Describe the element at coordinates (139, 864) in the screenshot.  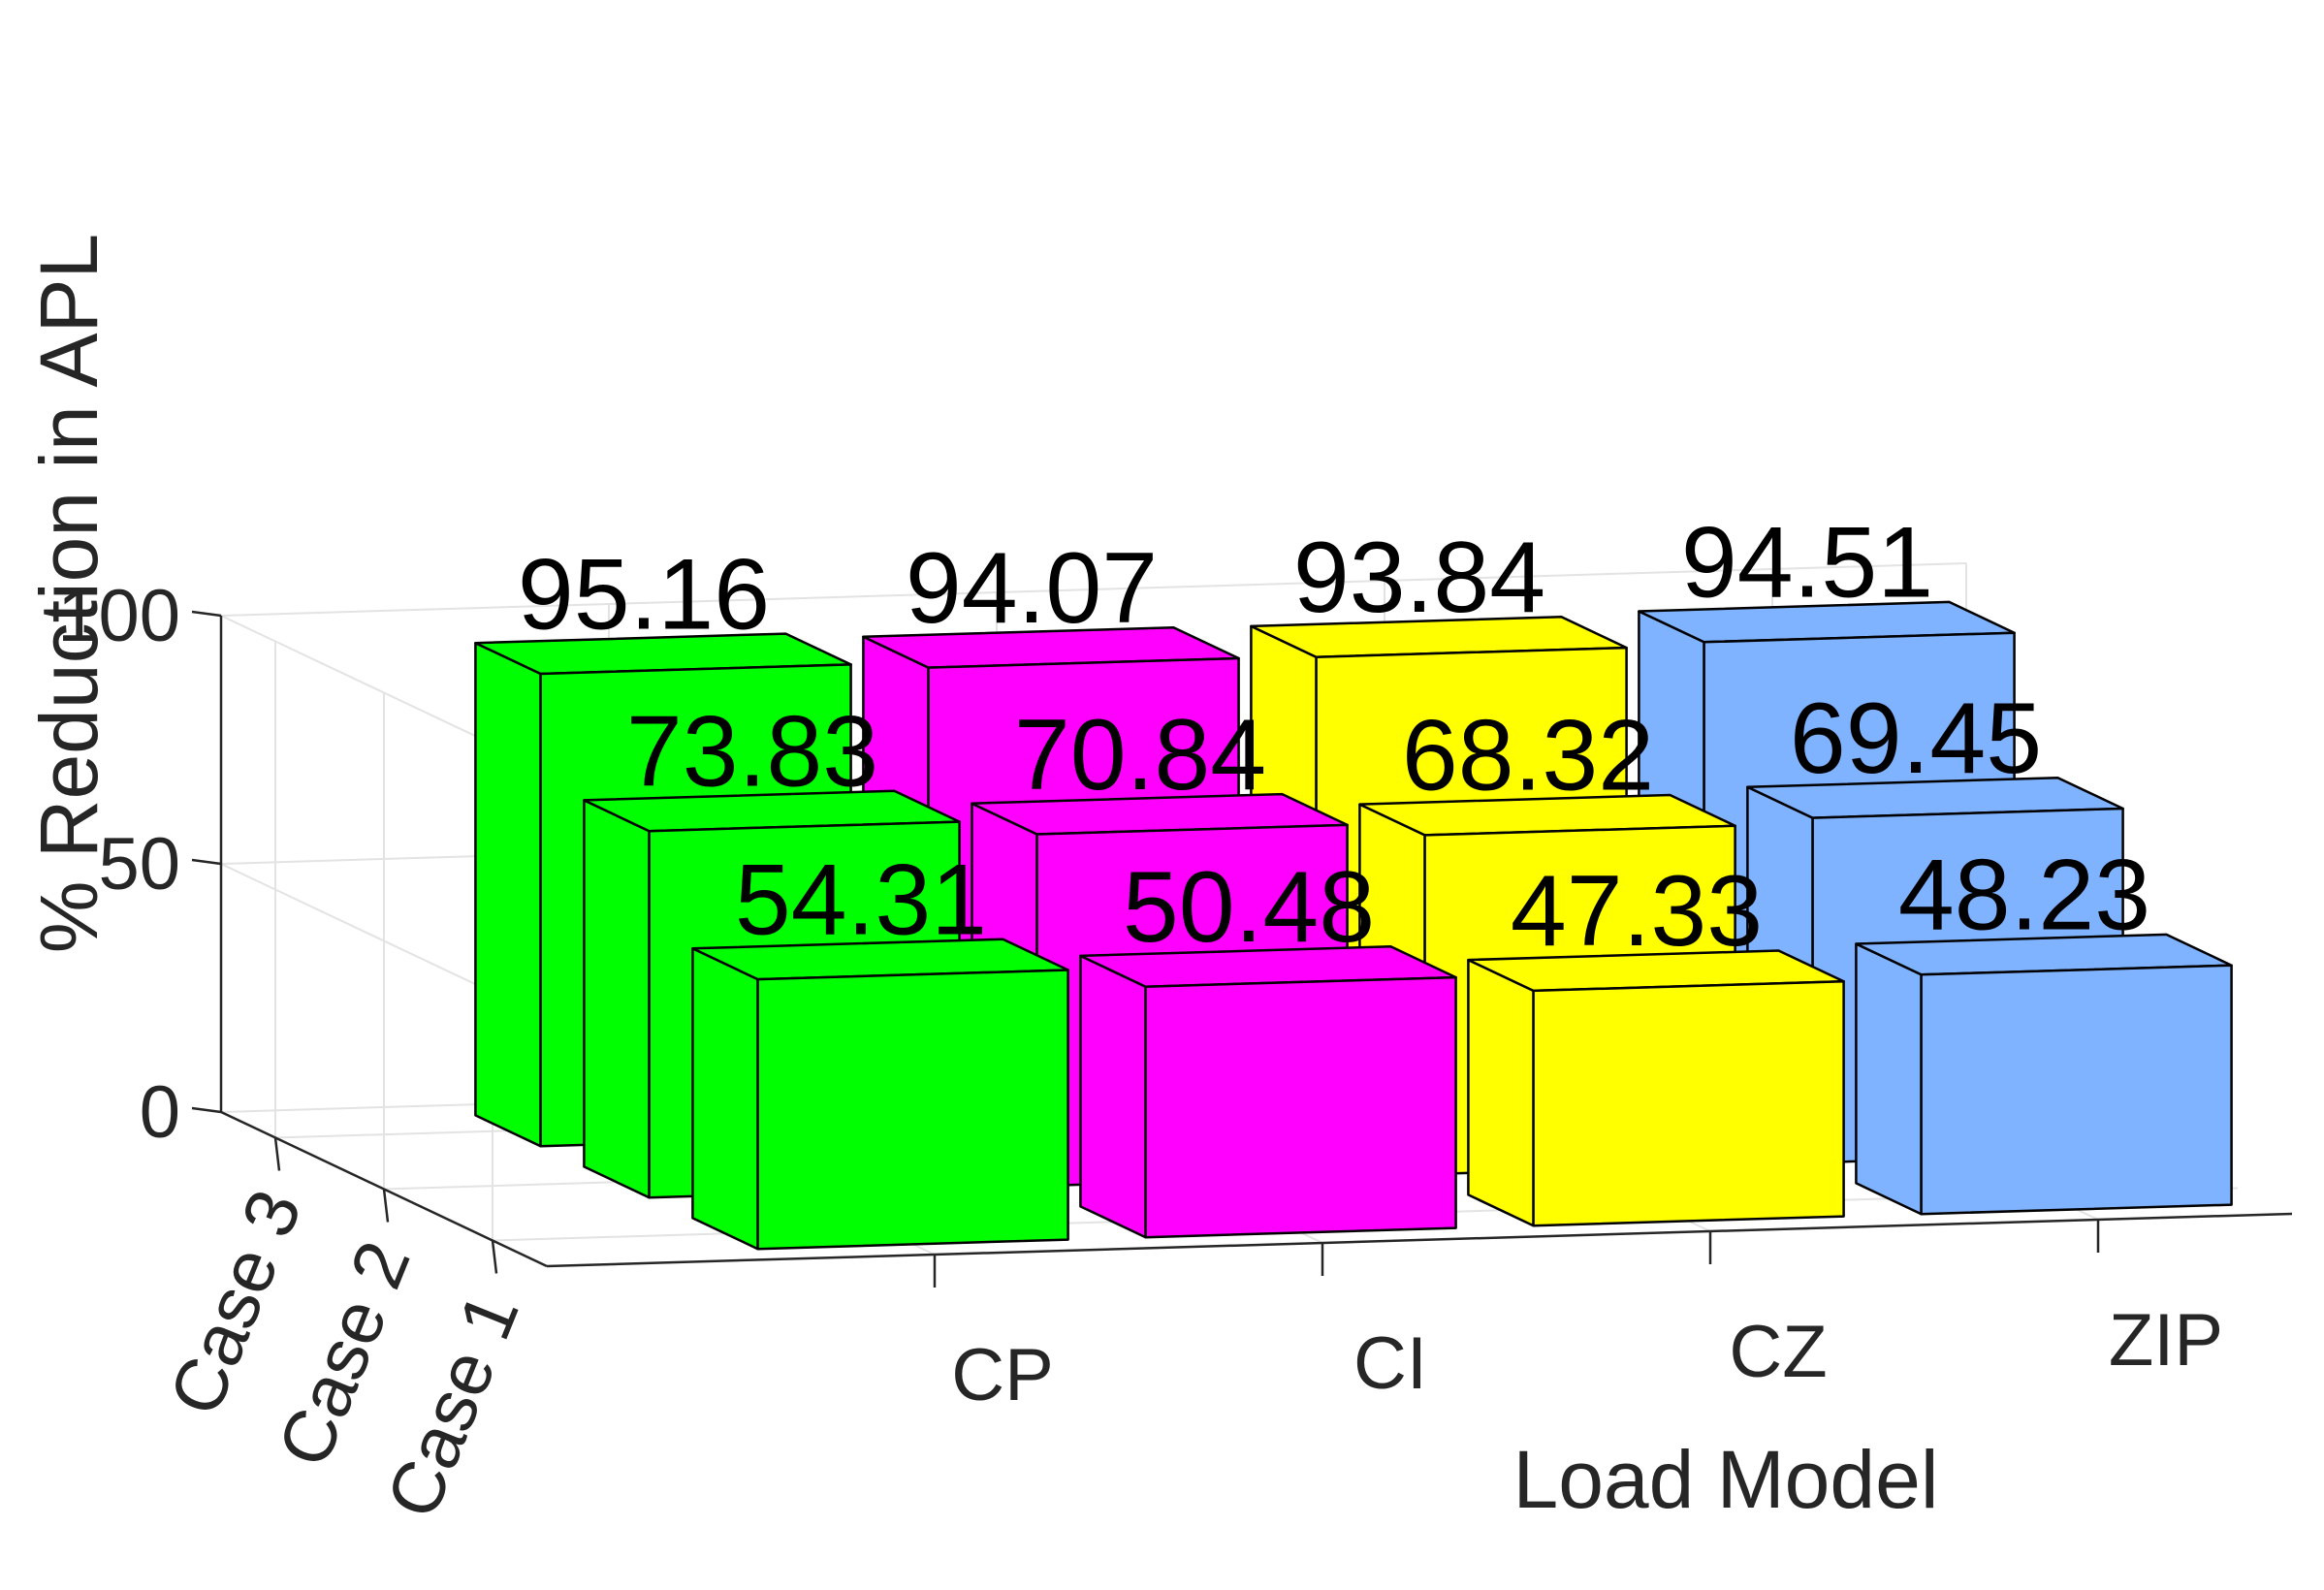
I see `z-tick-label: 50` at that location.